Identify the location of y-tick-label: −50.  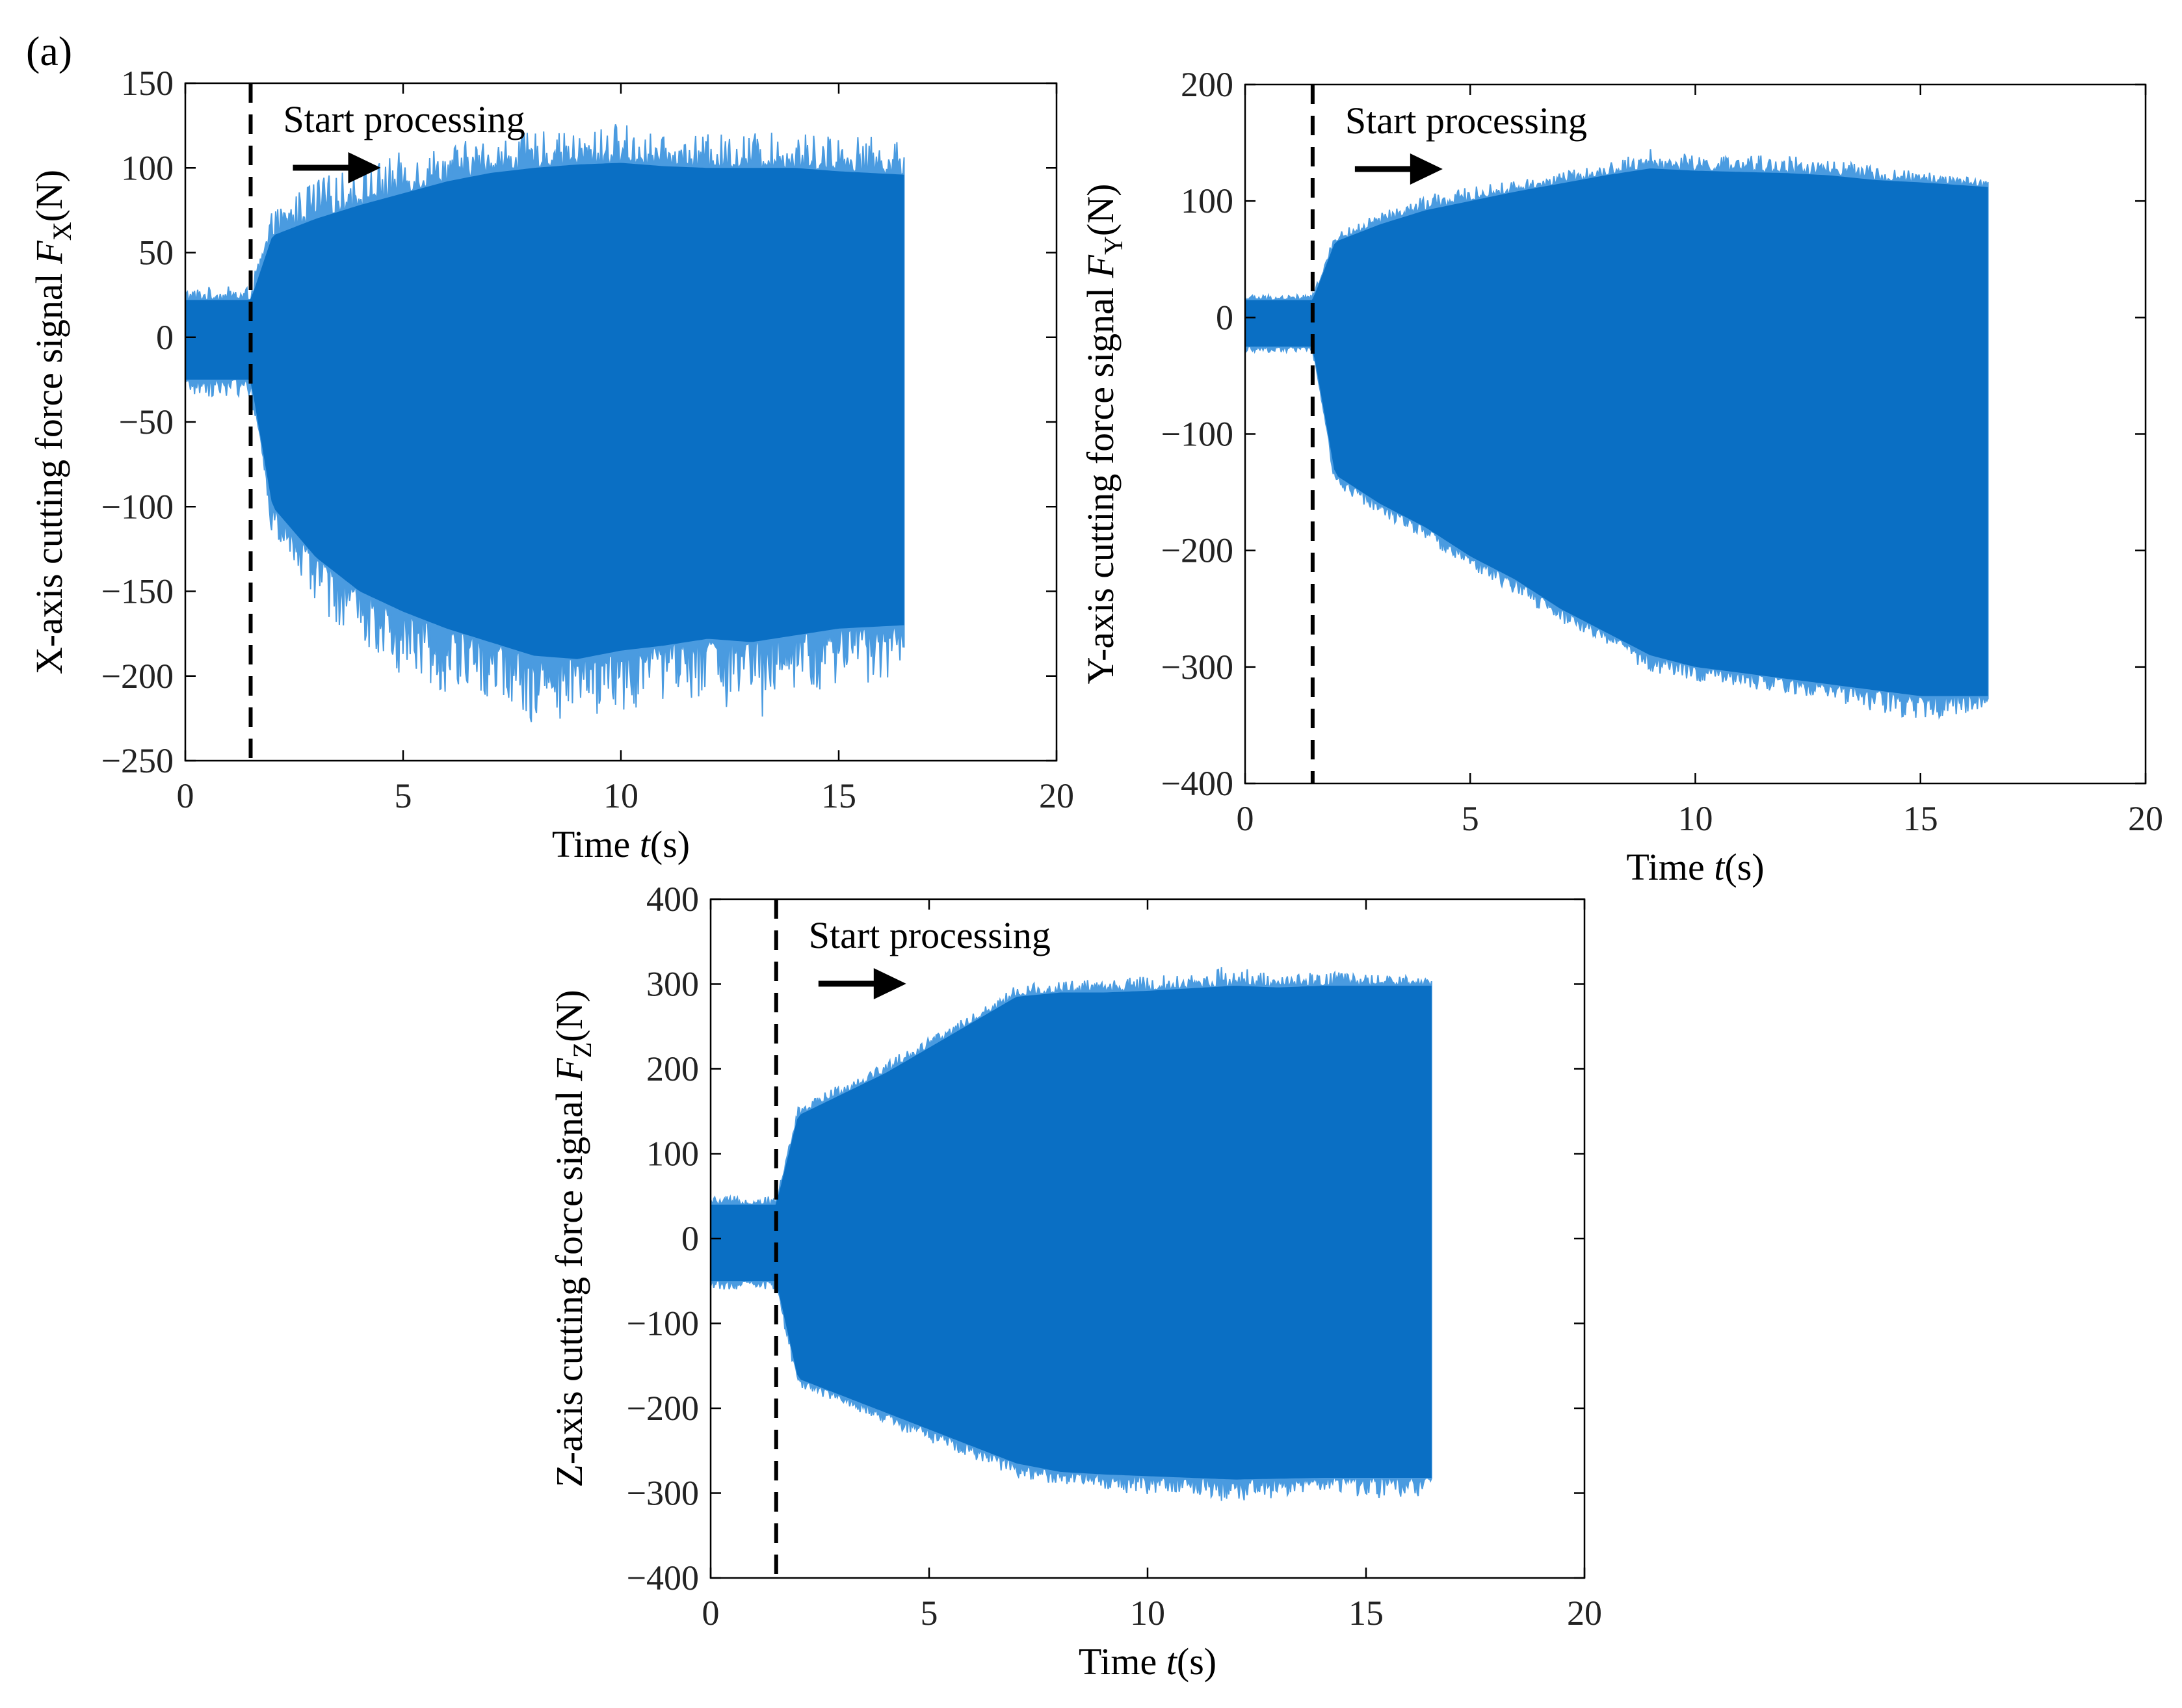
(146, 421).